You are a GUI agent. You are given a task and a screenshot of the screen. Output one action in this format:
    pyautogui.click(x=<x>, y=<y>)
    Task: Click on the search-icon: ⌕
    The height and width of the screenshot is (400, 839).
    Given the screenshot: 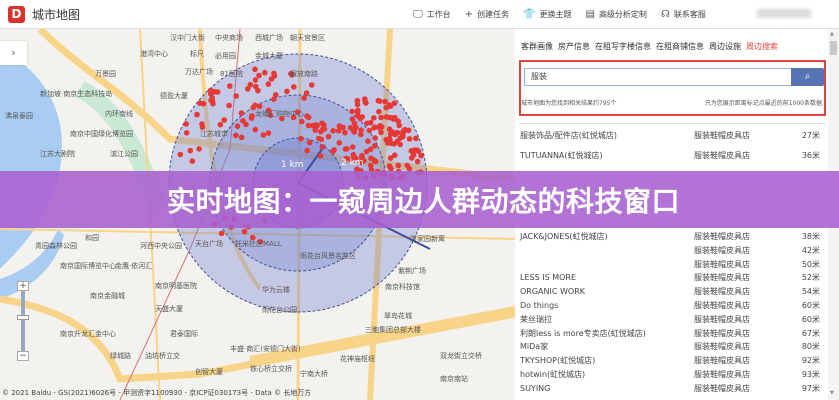 What is the action you would take?
    pyautogui.click(x=807, y=76)
    